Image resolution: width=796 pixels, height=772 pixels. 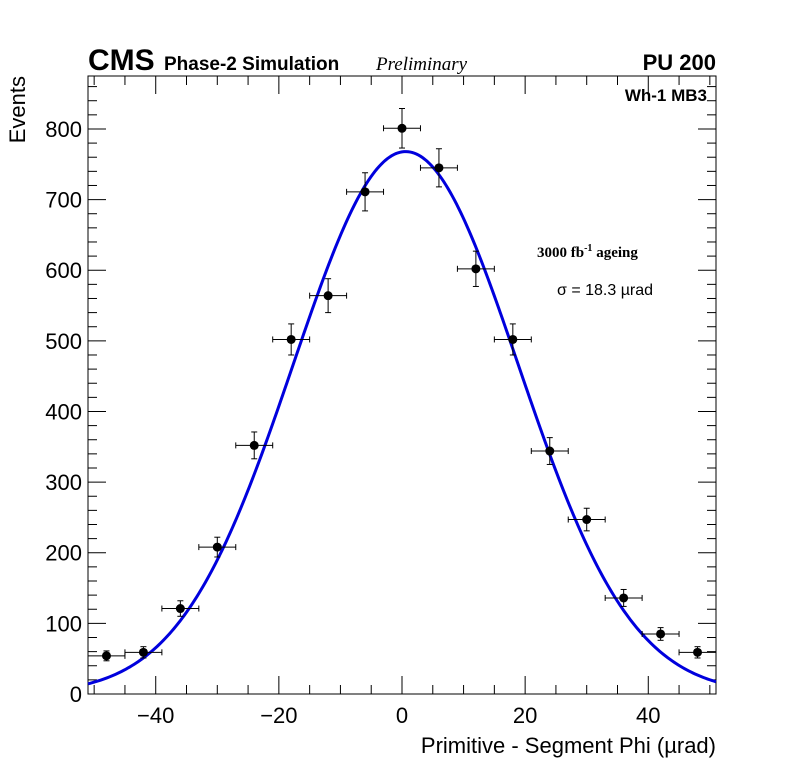 I want to click on x-tick-label: 0, so click(x=402, y=715).